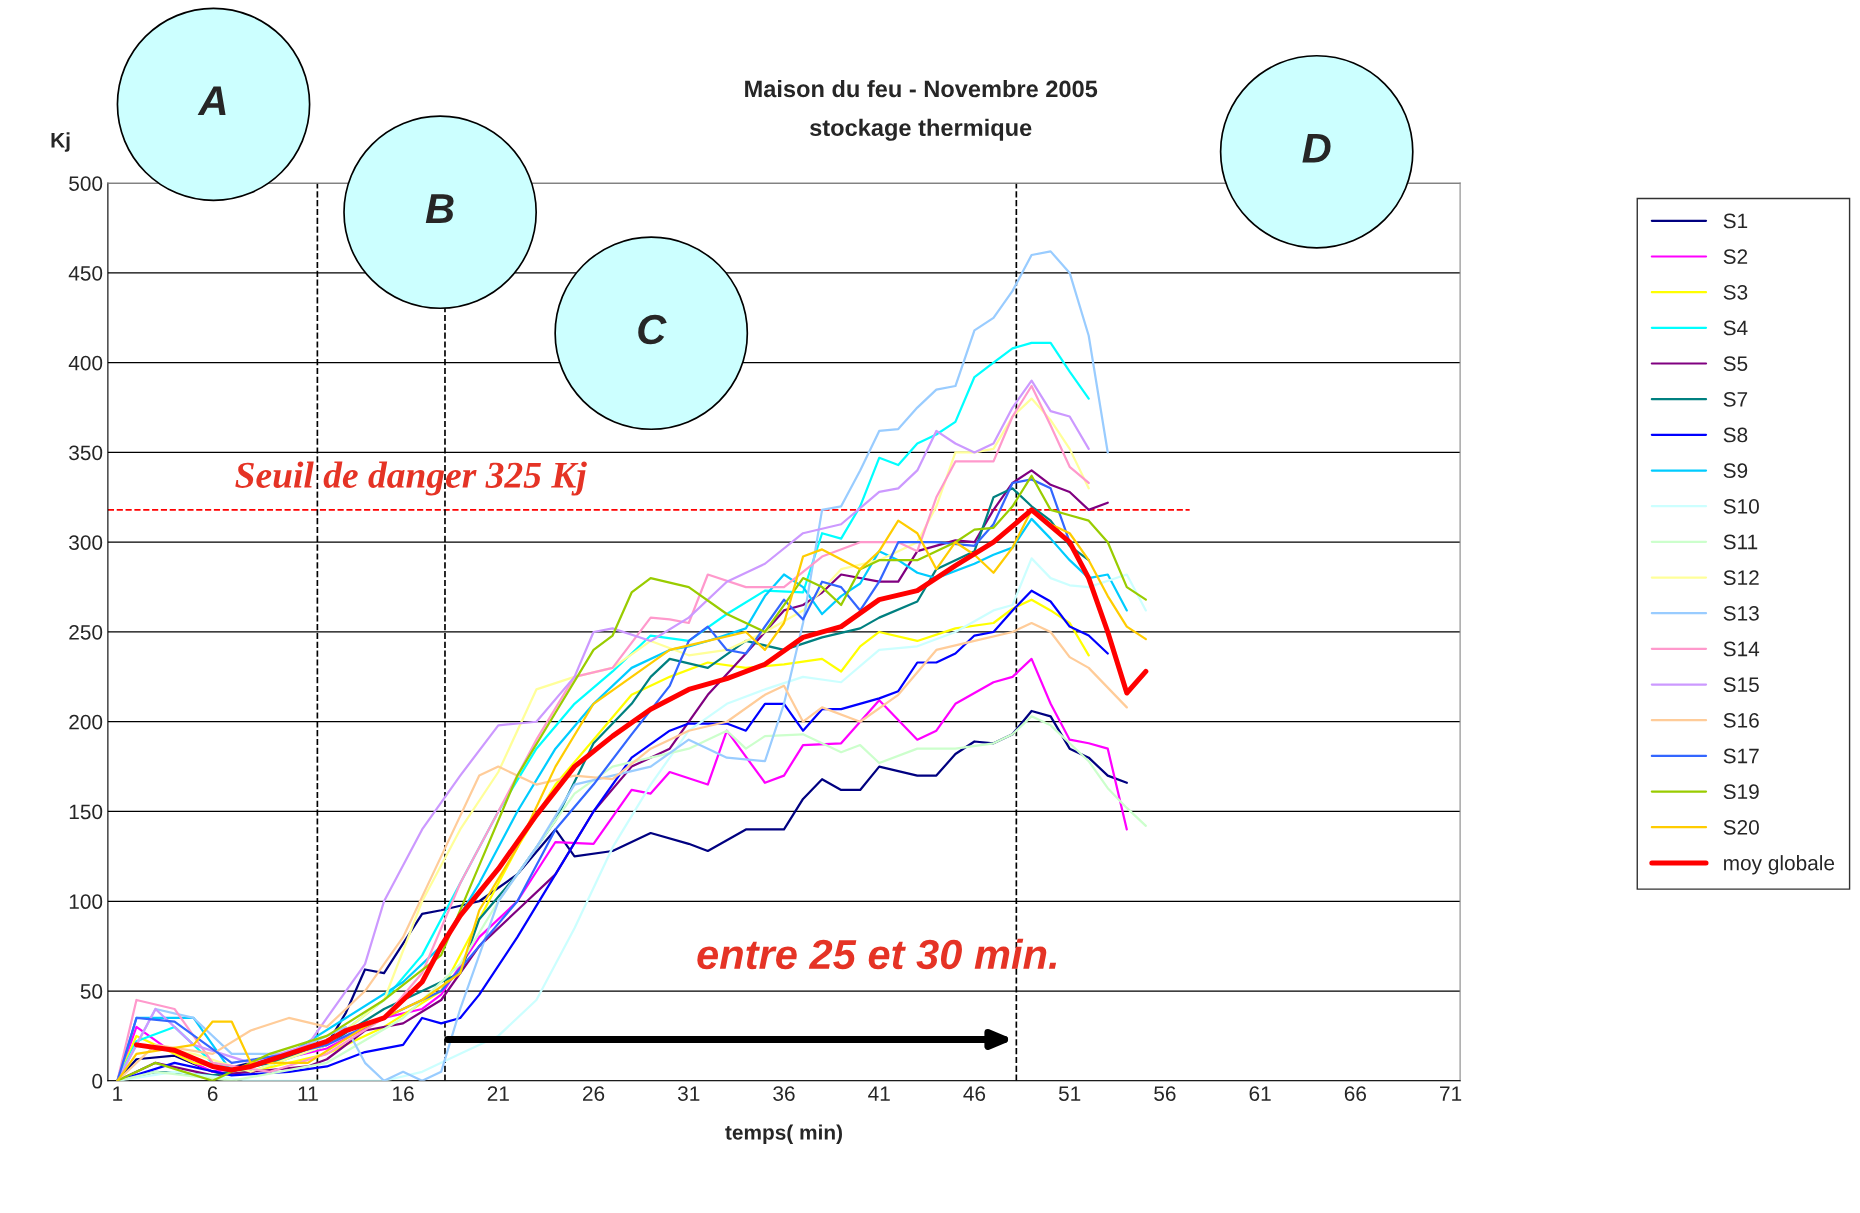  What do you see at coordinates (86, 632) in the screenshot?
I see `y-tick-label: 250` at bounding box center [86, 632].